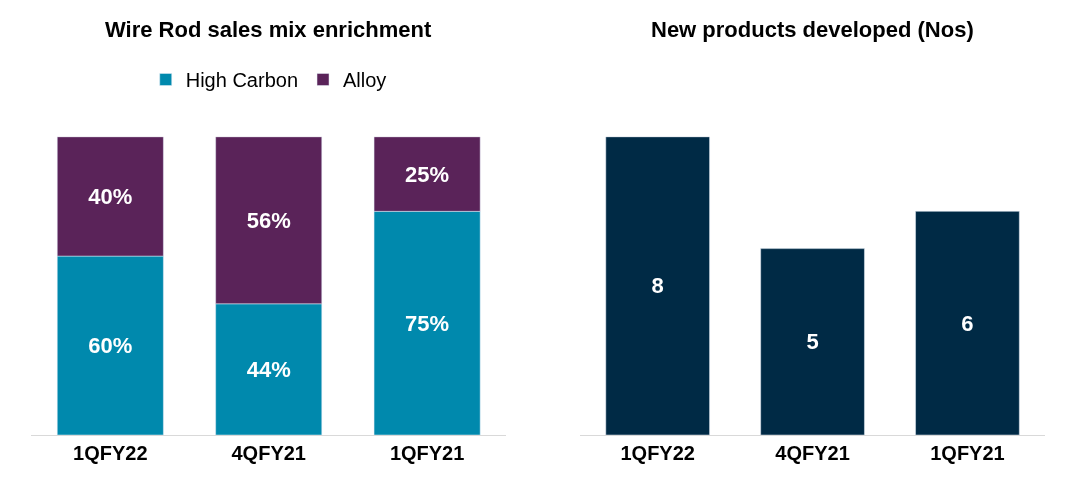 This screenshot has height=490, width=1076. What do you see at coordinates (812, 29) in the screenshot?
I see `chart-title: New products developed (Nos)` at bounding box center [812, 29].